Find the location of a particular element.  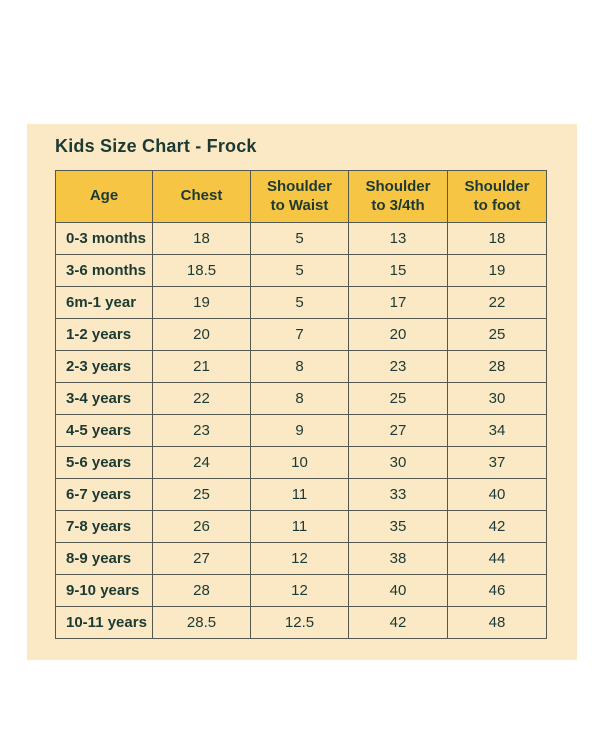

age-cell: 6m-1 year is located at coordinates (104, 302).